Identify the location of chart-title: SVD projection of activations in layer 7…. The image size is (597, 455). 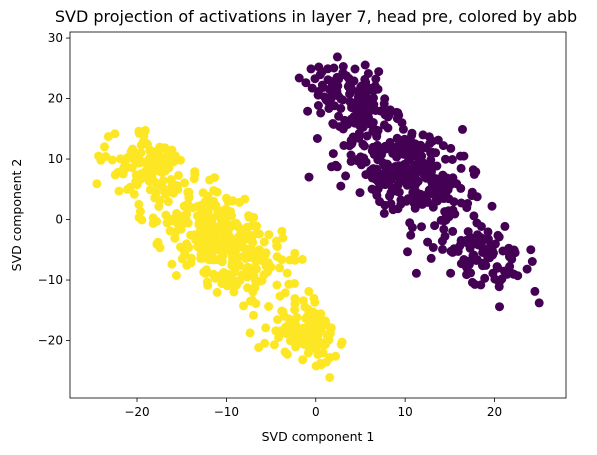
(316, 16).